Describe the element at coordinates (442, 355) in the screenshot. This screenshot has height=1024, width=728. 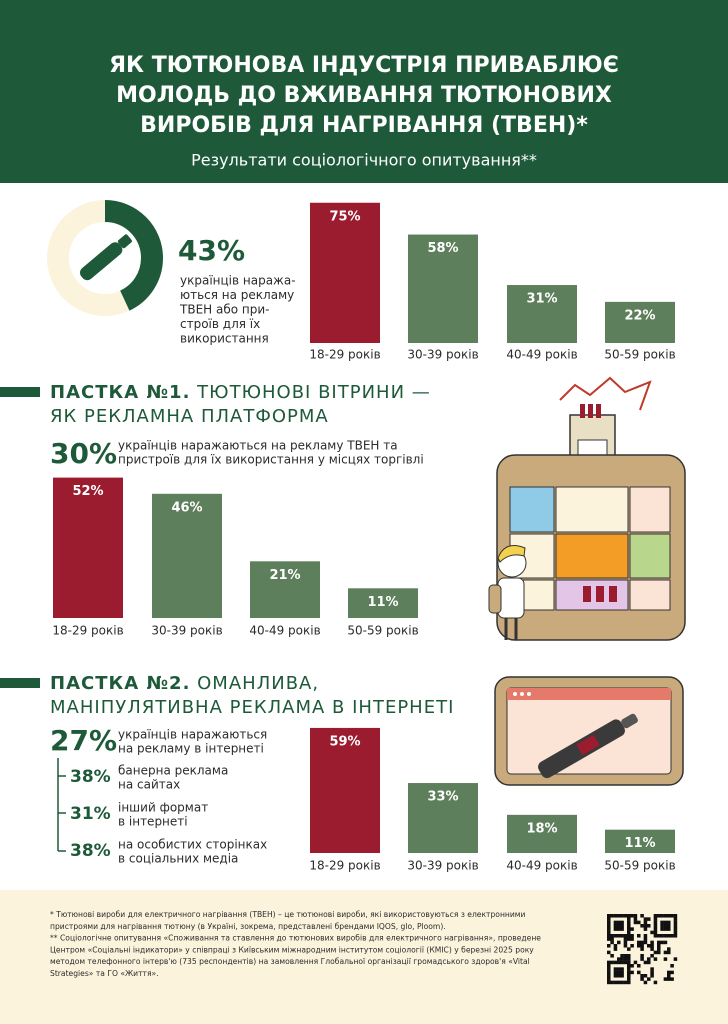
I see `category-label: 30-39 років` at that location.